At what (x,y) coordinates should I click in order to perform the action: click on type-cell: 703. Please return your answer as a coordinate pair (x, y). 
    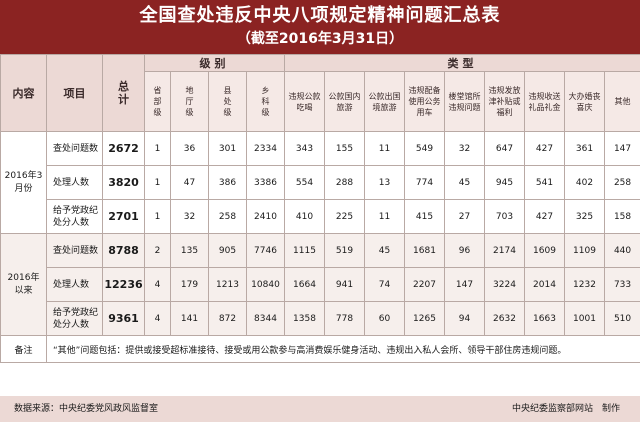
    Looking at the image, I should click on (504, 216).